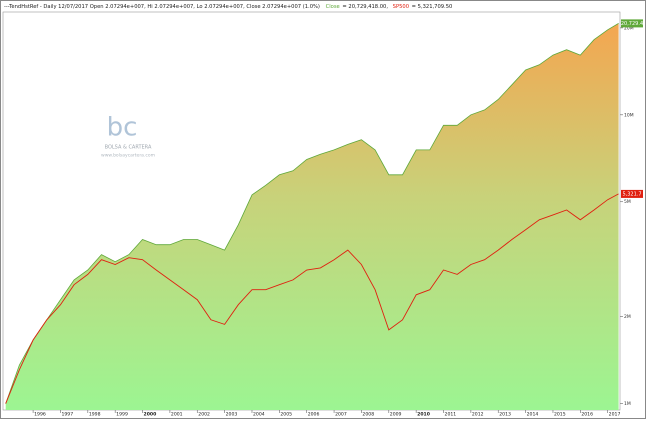  What do you see at coordinates (232, 415) in the screenshot?
I see `x-tick-label: 2003` at bounding box center [232, 415].